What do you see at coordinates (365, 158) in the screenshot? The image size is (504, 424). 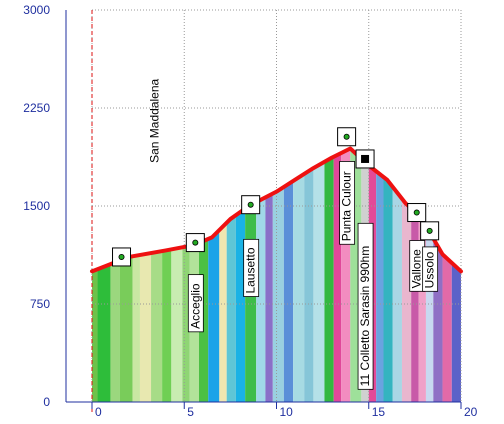 I see `waypoint-marker-square` at bounding box center [365, 158].